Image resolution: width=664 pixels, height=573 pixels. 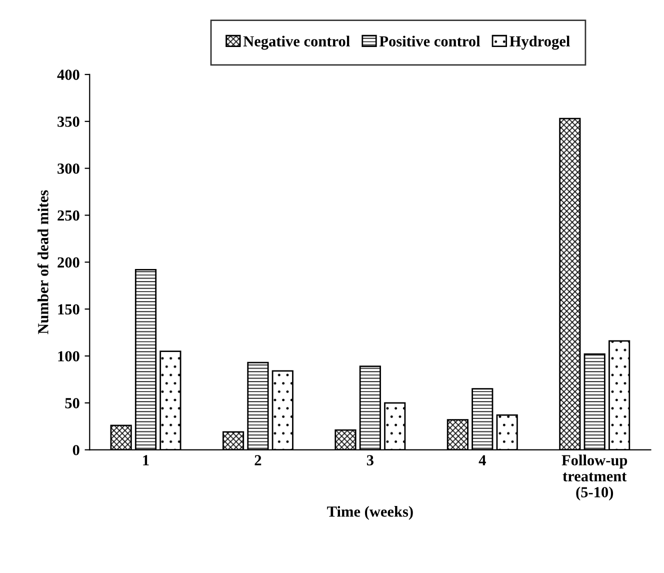 What do you see at coordinates (370, 460) in the screenshot?
I see `x-tick-label: 3` at bounding box center [370, 460].